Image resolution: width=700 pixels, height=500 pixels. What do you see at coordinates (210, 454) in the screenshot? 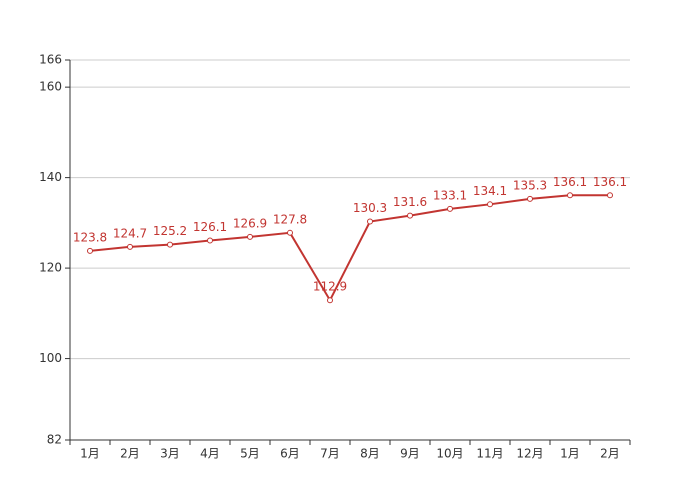
I see `x-tick-label: 4月` at bounding box center [210, 454].